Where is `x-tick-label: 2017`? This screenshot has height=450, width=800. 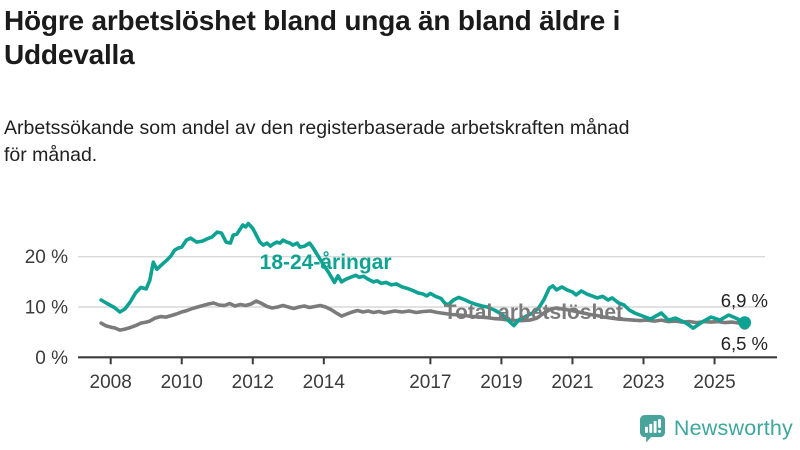
x-tick-label: 2017 is located at coordinates (430, 382).